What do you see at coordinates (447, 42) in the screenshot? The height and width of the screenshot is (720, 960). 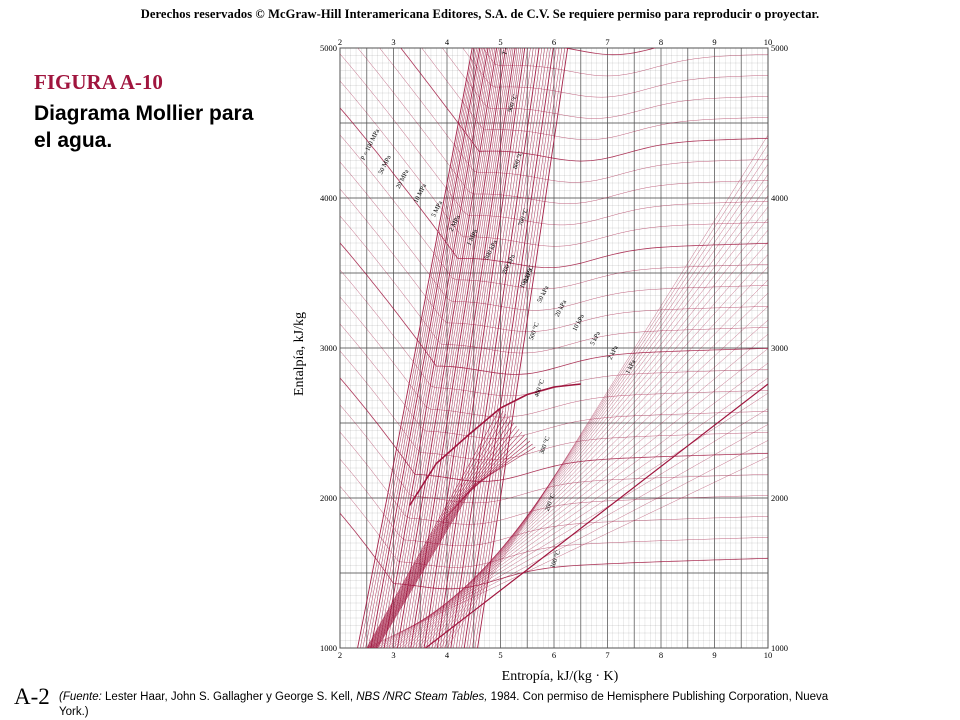 I see `x-tick-label-top: 4` at bounding box center [447, 42].